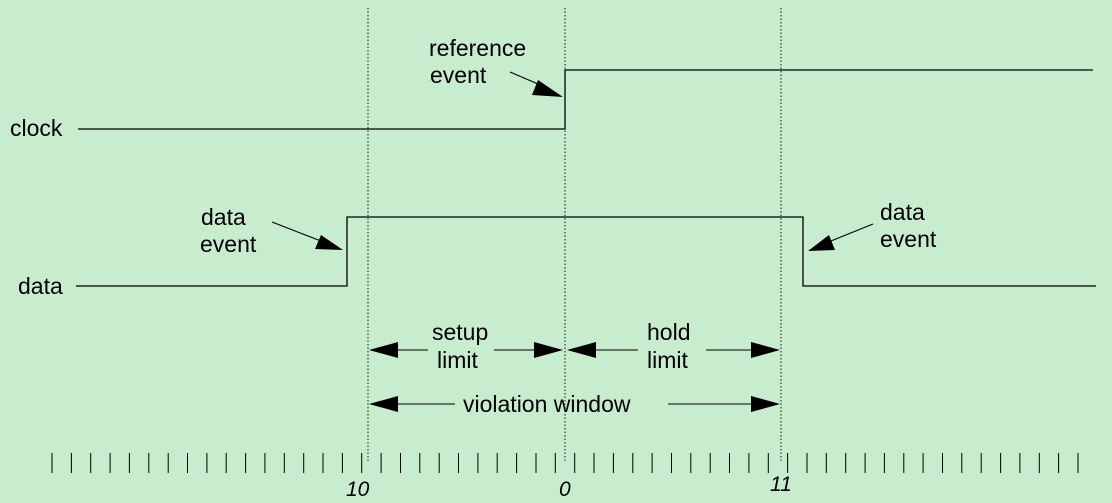 Image resolution: width=1112 pixels, height=503 pixels. Describe the element at coordinates (765, 404) in the screenshot. I see `violation-window-right-arrowhead` at that location.